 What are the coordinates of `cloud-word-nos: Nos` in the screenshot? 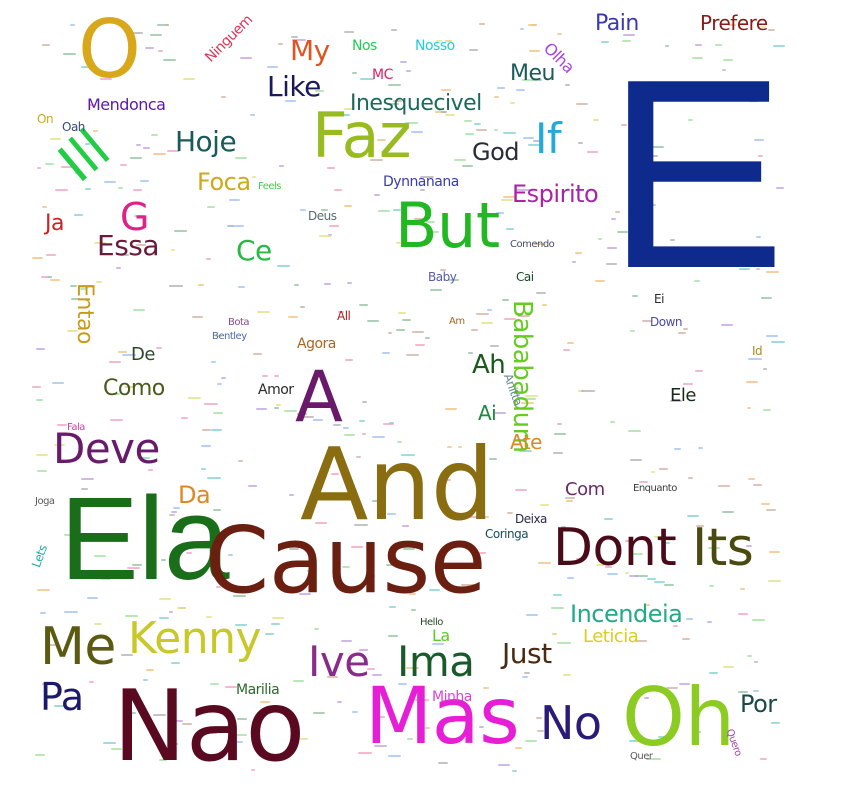 It's located at (364, 46).